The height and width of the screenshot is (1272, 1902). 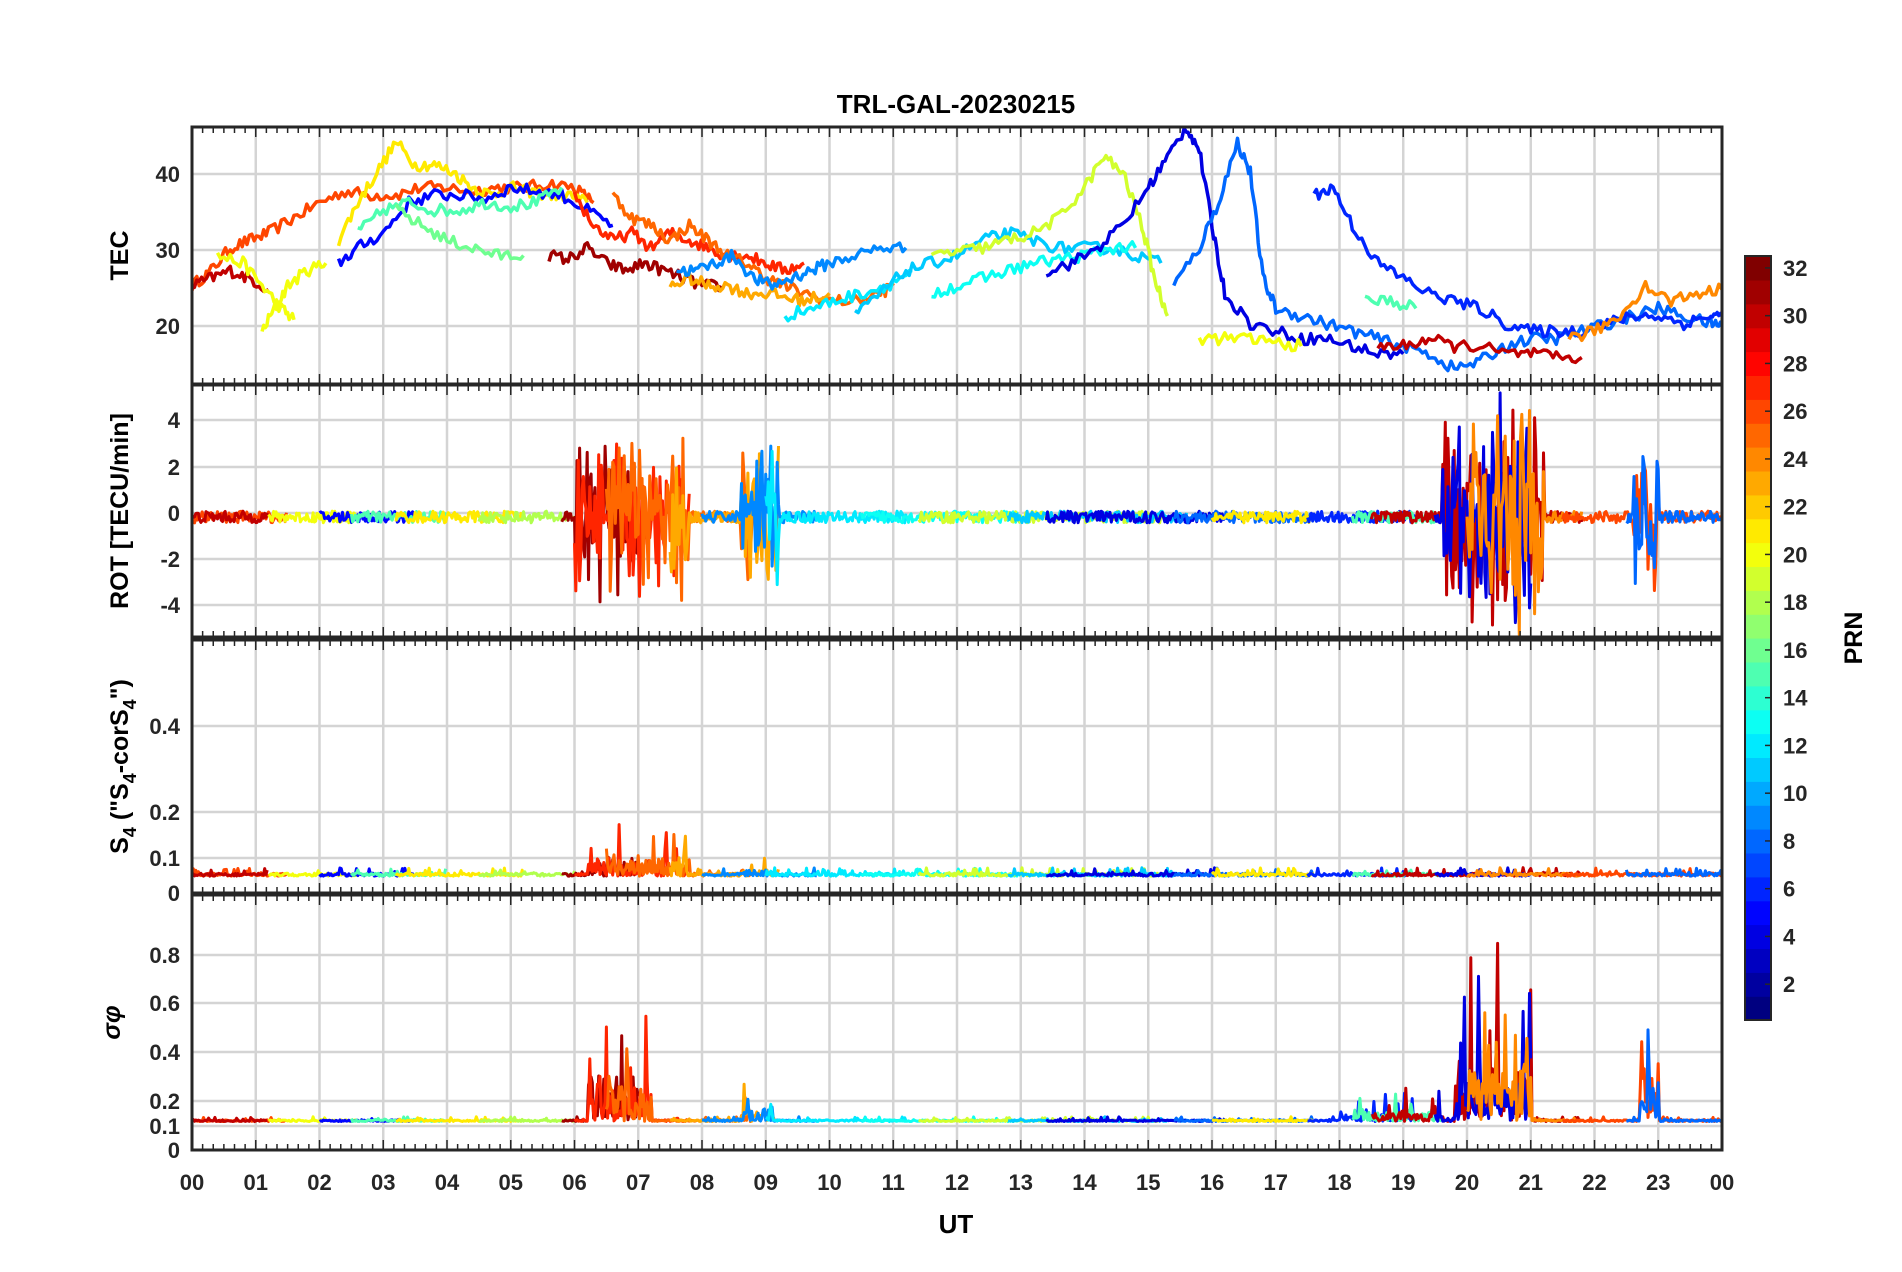 What do you see at coordinates (1789, 889) in the screenshot?
I see `colorbar-tick-label: 6` at bounding box center [1789, 889].